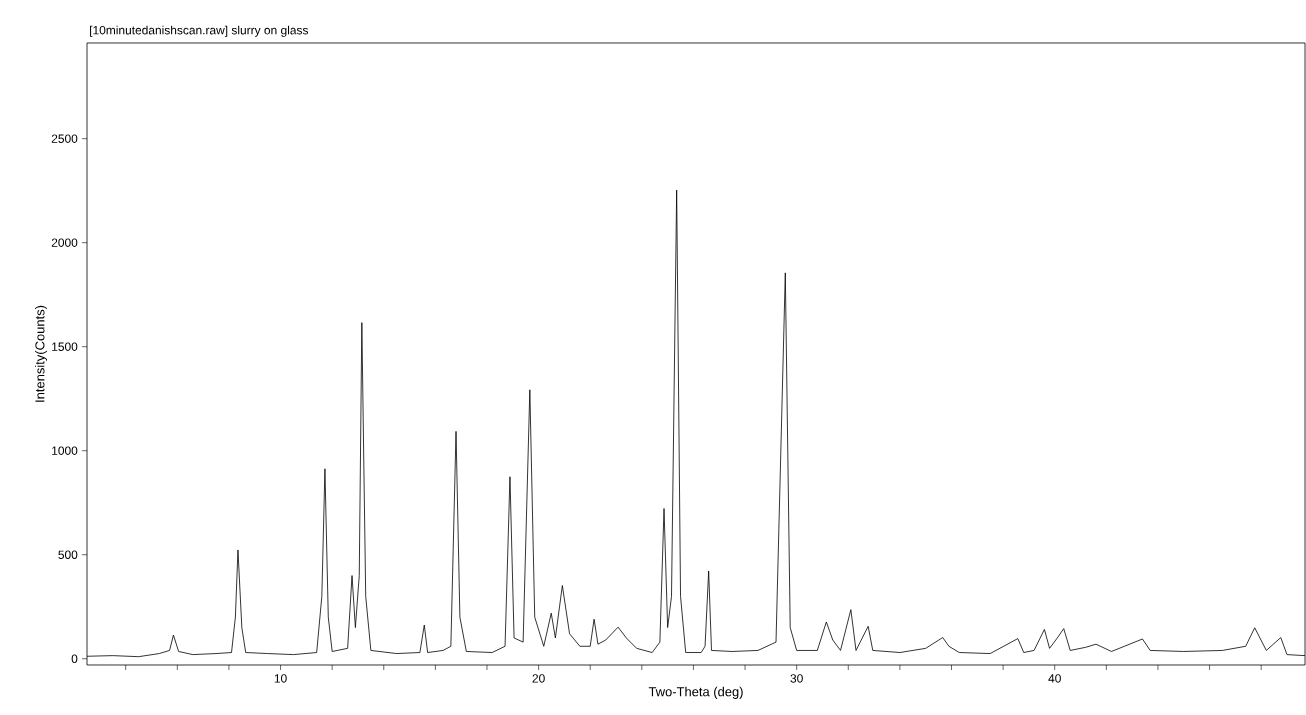 The image size is (1306, 715). I want to click on x-axis-title: Two-Theta (deg), so click(695, 692).